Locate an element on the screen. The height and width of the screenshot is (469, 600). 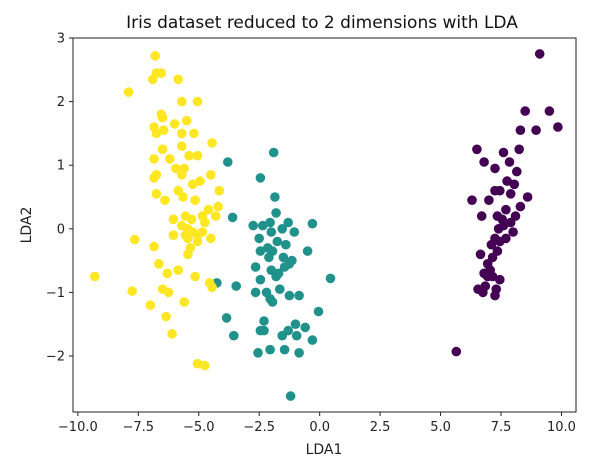
y-tick-label: 0 is located at coordinates (61, 229).